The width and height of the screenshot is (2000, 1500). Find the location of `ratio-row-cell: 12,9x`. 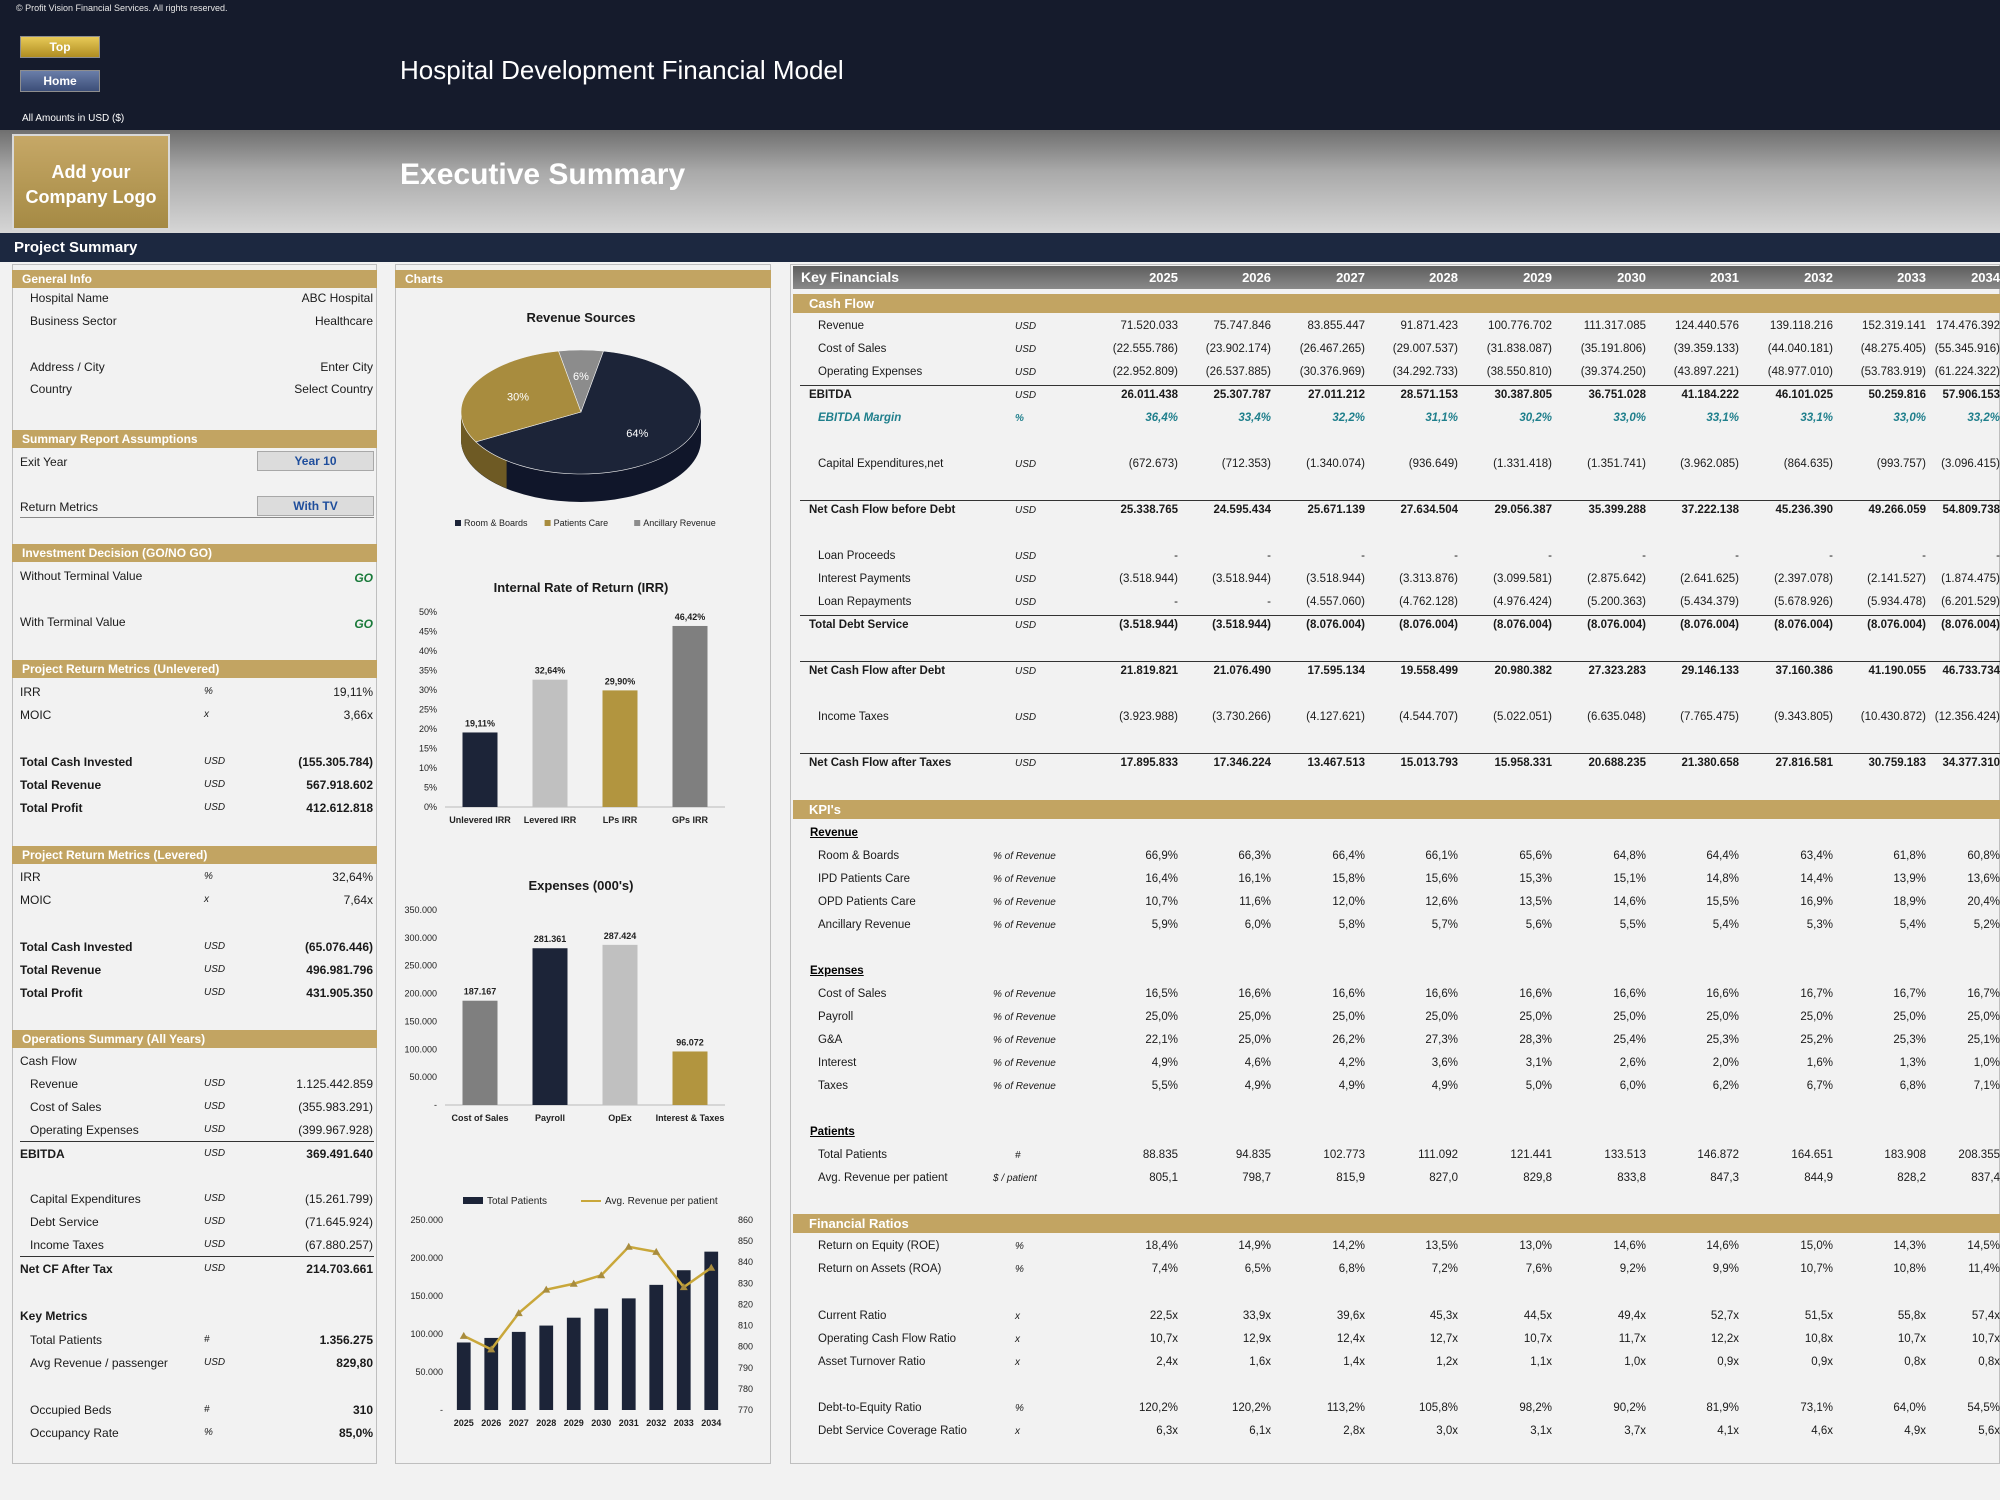

ratio-row-cell: 12,9x is located at coordinates (1256, 1339).